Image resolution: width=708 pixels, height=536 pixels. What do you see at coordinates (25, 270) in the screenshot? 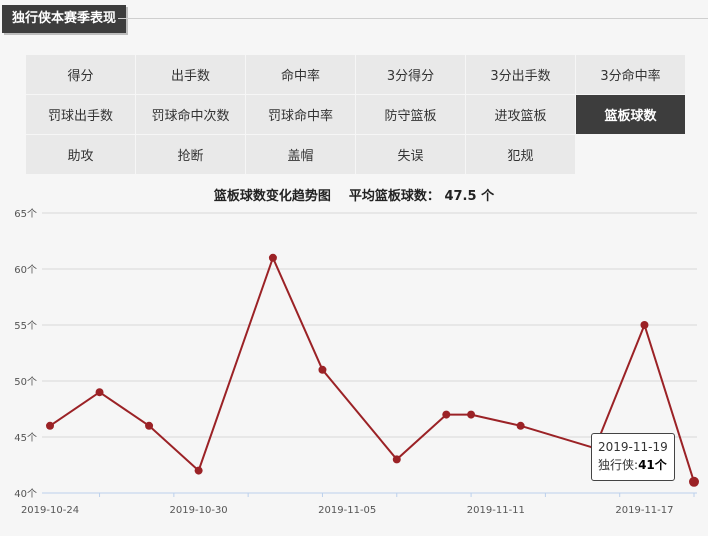
I see `y-tick-label: 60个` at bounding box center [25, 270].